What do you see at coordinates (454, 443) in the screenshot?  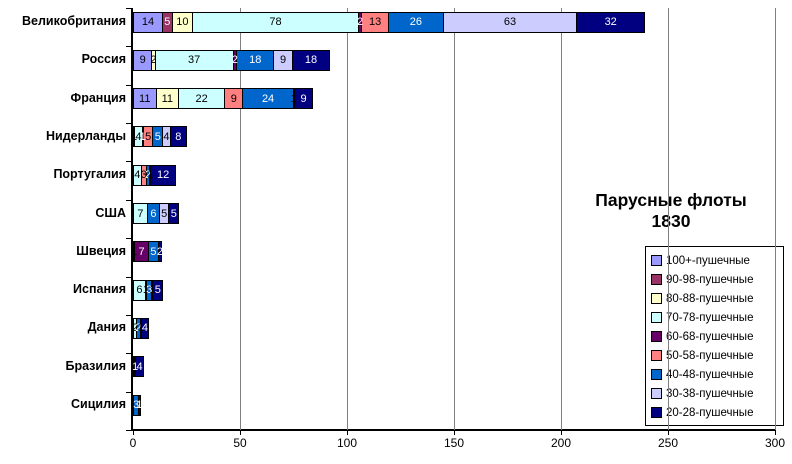 I see `x-axis-label: 150` at bounding box center [454, 443].